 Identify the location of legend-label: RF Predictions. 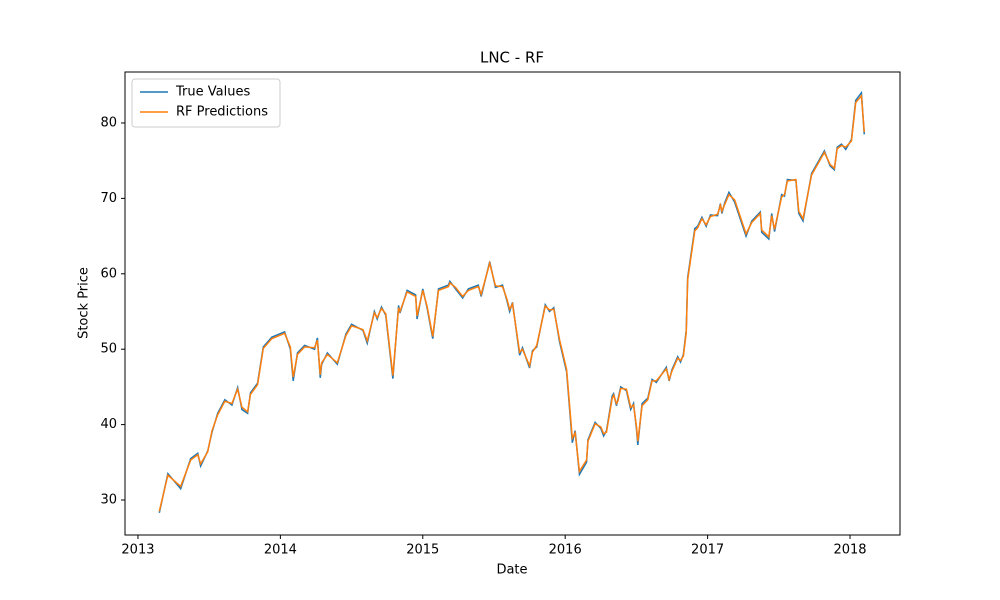
(222, 112).